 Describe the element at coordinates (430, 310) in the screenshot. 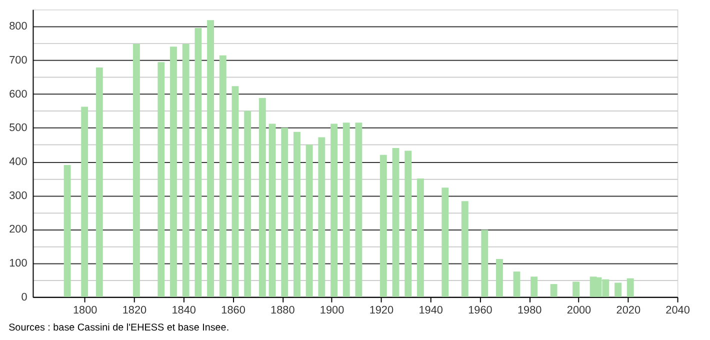

I see `x-tick-label: 1940` at that location.